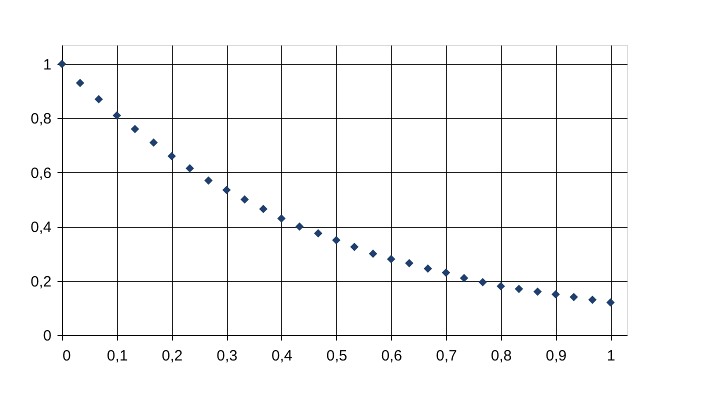  I want to click on x-tick-label: 0,4, so click(281, 356).